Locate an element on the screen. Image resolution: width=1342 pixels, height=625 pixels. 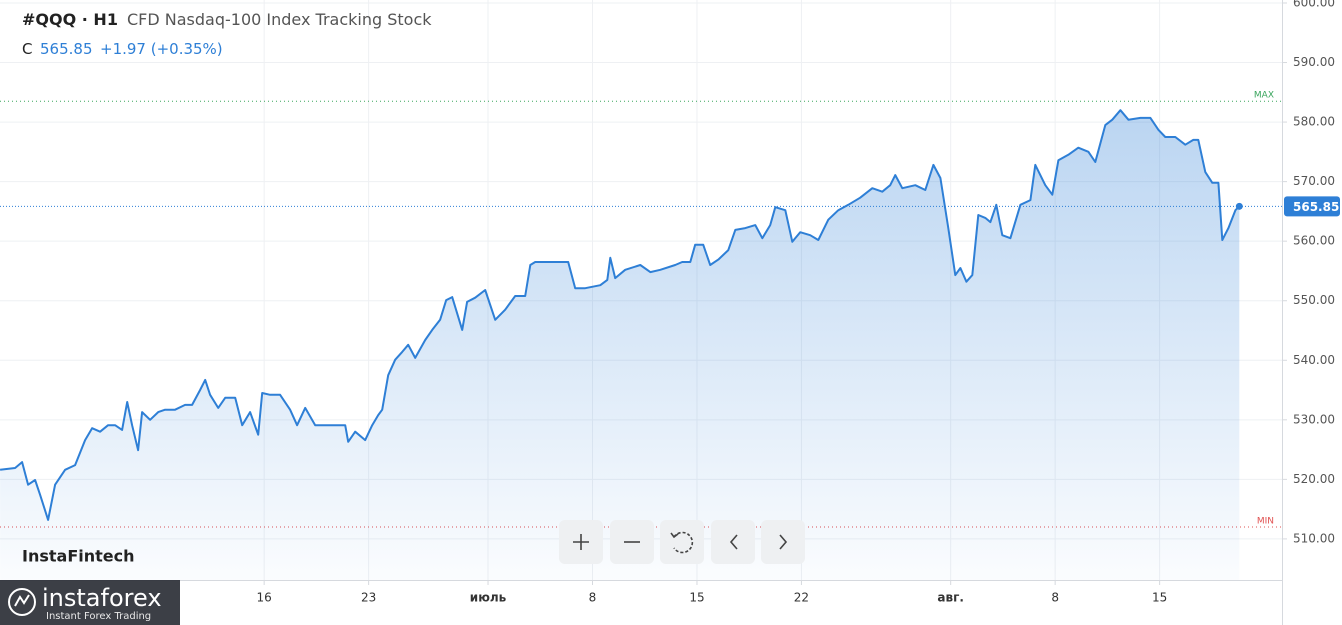
close-label: C is located at coordinates (27, 49).